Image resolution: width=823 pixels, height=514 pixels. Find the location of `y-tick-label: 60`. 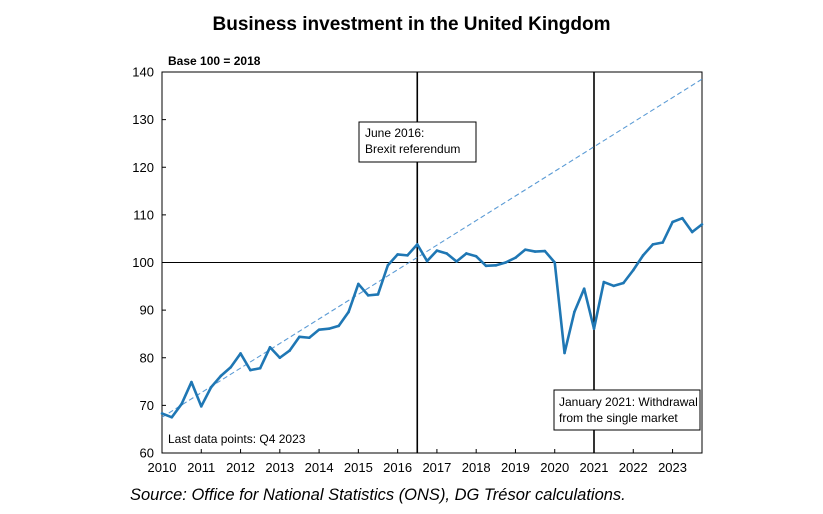

y-tick-label: 60 is located at coordinates (147, 453).